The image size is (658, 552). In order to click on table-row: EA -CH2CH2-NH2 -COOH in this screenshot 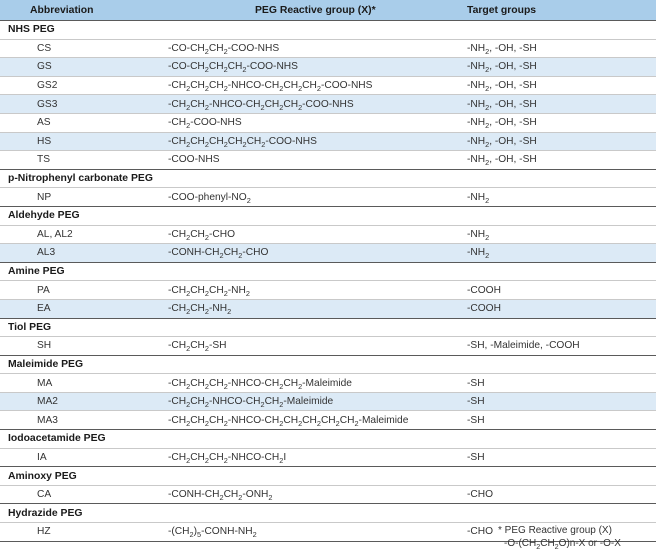, I will do `click(328, 308)`.